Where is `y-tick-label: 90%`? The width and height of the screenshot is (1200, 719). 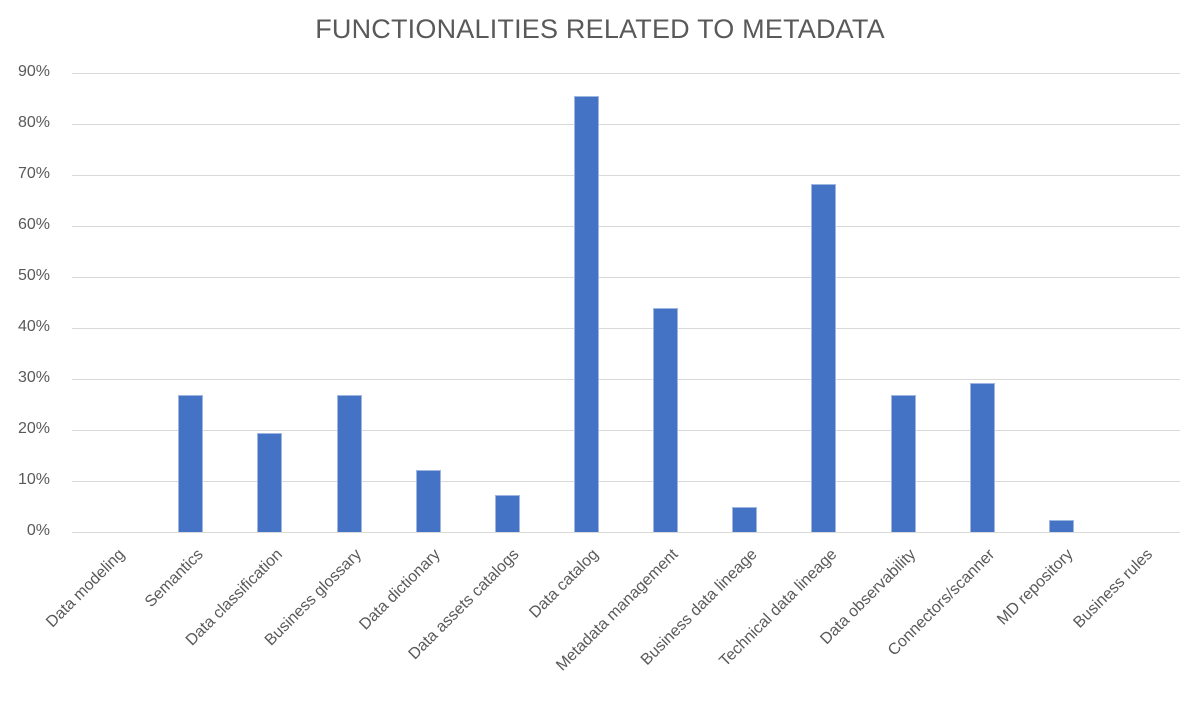 y-tick-label: 90% is located at coordinates (33, 71).